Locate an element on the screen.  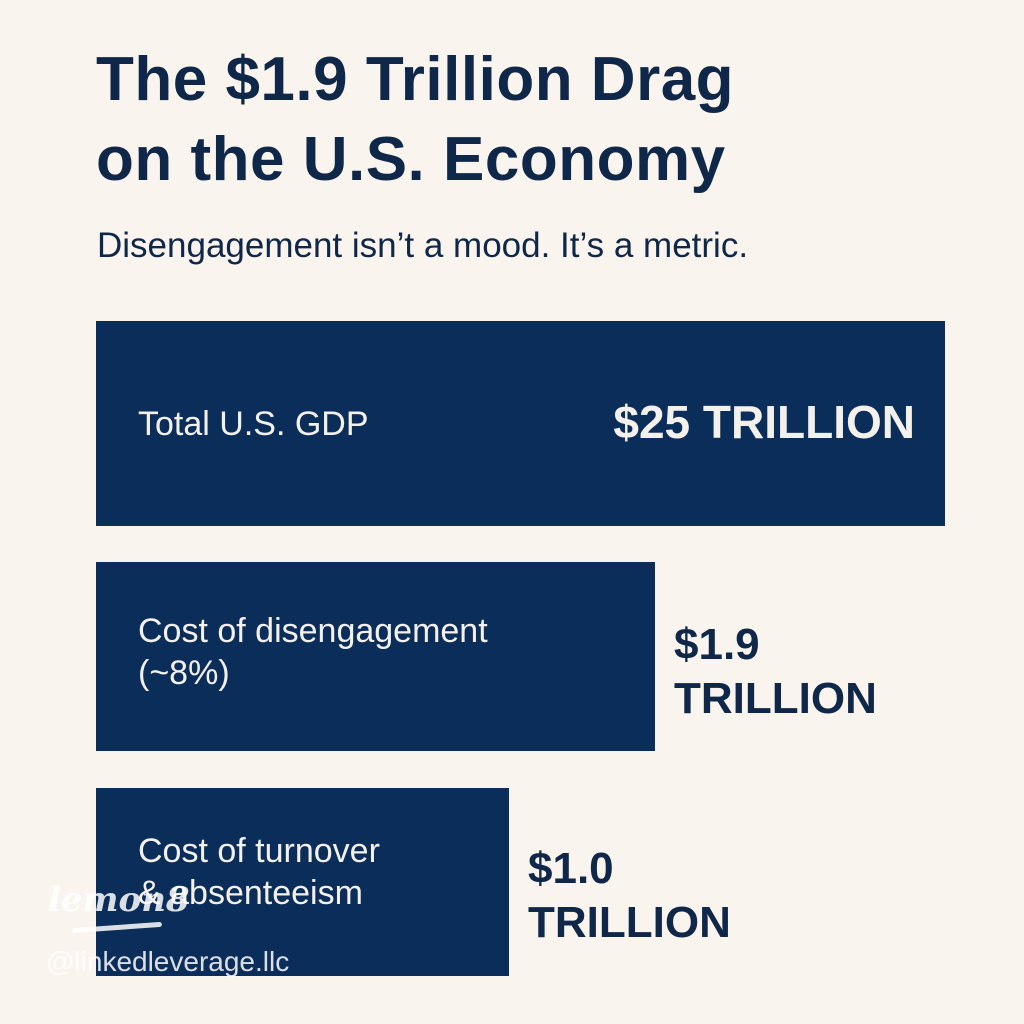
bar-value-label: $1.0 TRILLION is located at coordinates (629, 896).